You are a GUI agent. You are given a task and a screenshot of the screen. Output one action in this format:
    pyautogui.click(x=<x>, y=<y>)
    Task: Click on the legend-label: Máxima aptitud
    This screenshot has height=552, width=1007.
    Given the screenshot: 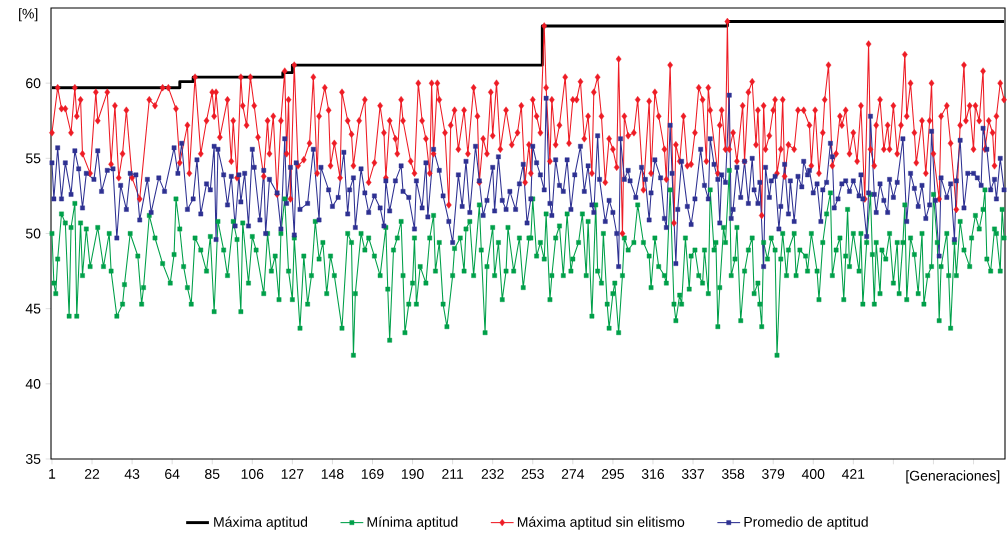 What is the action you would take?
    pyautogui.click(x=261, y=523)
    